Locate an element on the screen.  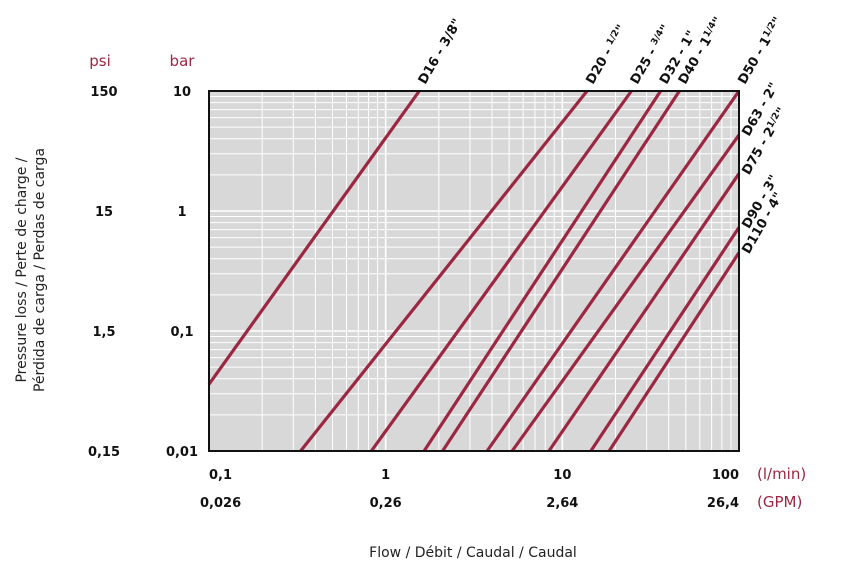
y-tick-label-psi: 150 is located at coordinates (103, 92).